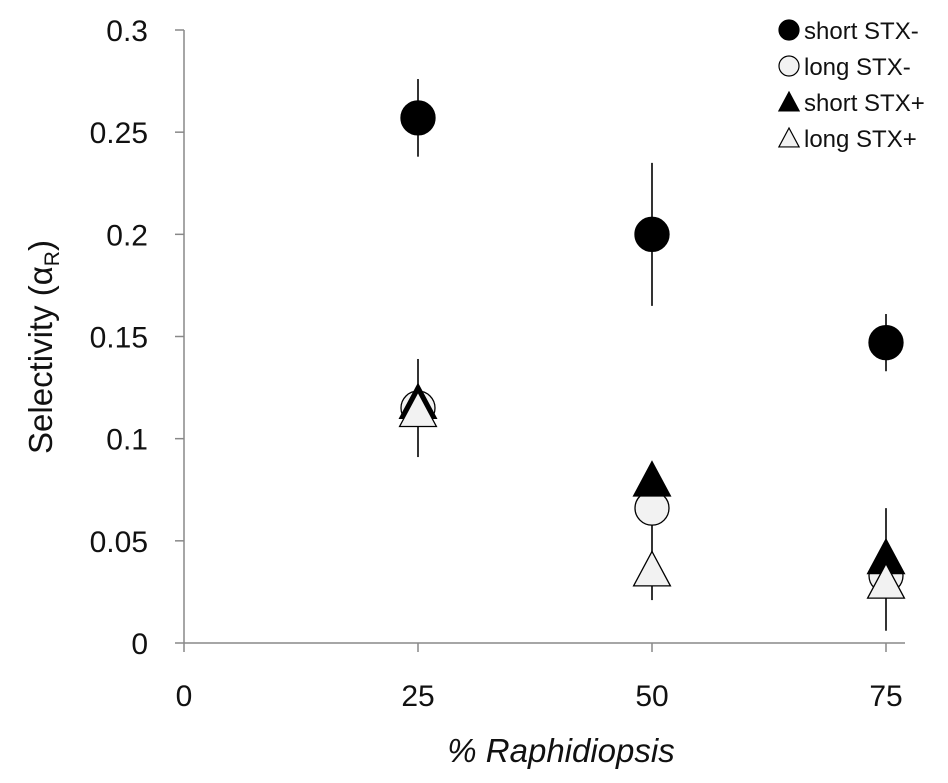  I want to click on y-axis-title: Selectivity (αR), so click(43, 347).